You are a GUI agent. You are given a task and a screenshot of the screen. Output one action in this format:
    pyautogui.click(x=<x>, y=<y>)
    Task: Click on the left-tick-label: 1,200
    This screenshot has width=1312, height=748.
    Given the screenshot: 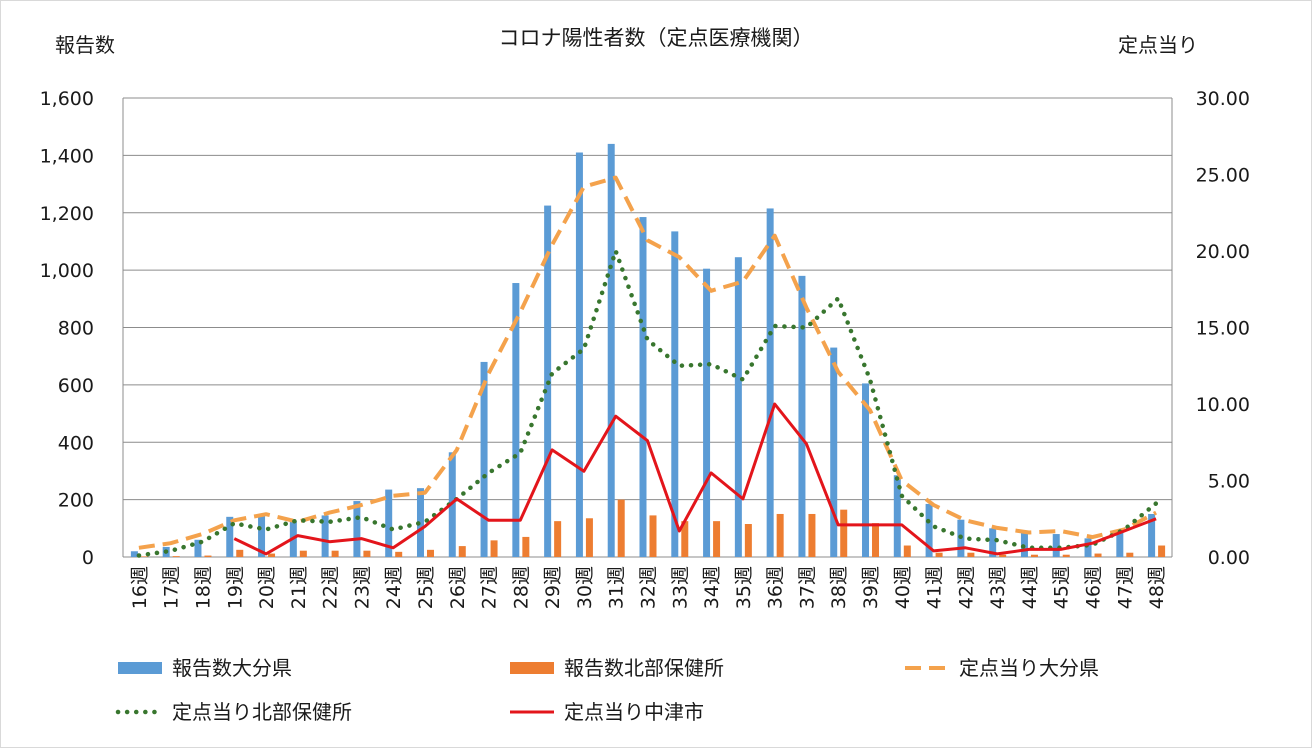 What is the action you would take?
    pyautogui.click(x=67, y=214)
    